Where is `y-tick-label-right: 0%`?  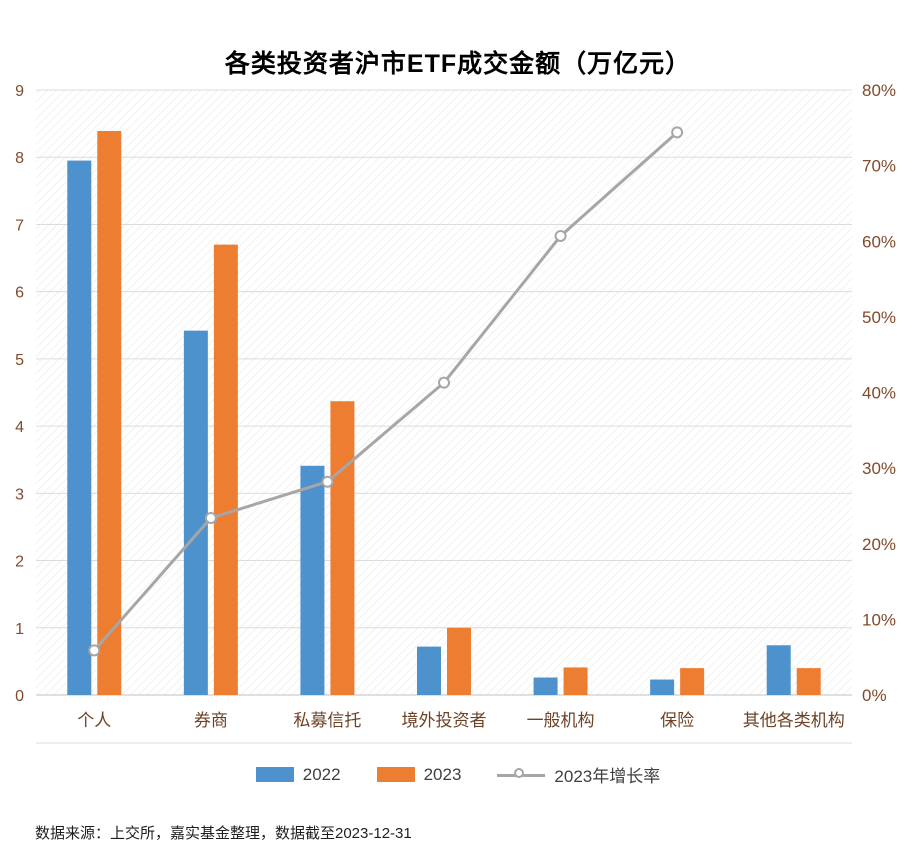
y-tick-label-right: 0% is located at coordinates (874, 695).